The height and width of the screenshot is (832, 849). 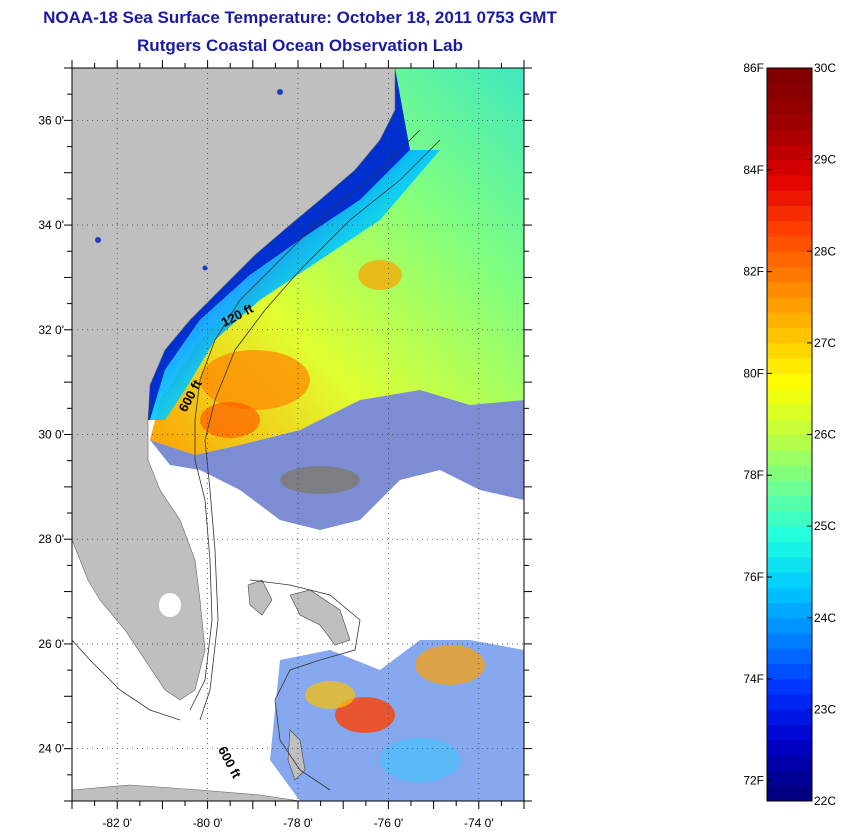 I want to click on lat-tick-label: 30 0', so click(x=51, y=435).